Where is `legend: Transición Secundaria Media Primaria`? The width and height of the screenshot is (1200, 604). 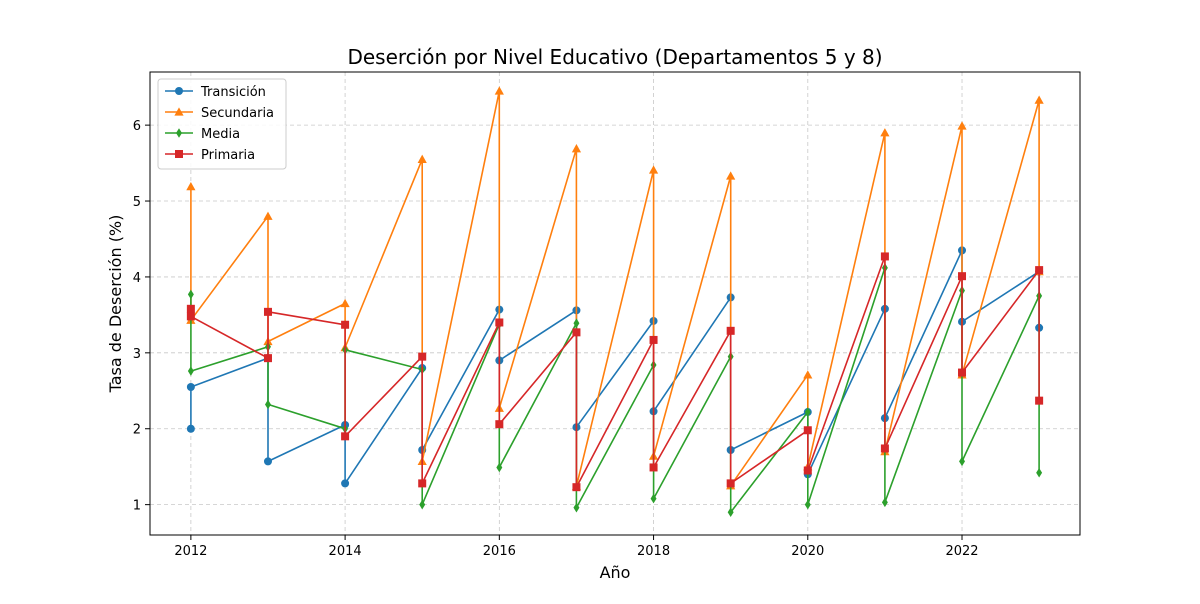 legend: Transición Secundaria Media Primaria is located at coordinates (222, 124).